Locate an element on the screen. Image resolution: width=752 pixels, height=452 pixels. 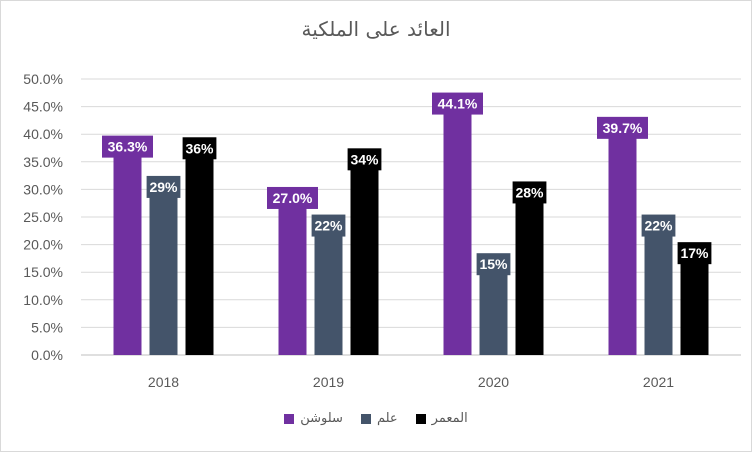
data-label: 28% is located at coordinates (529, 192).